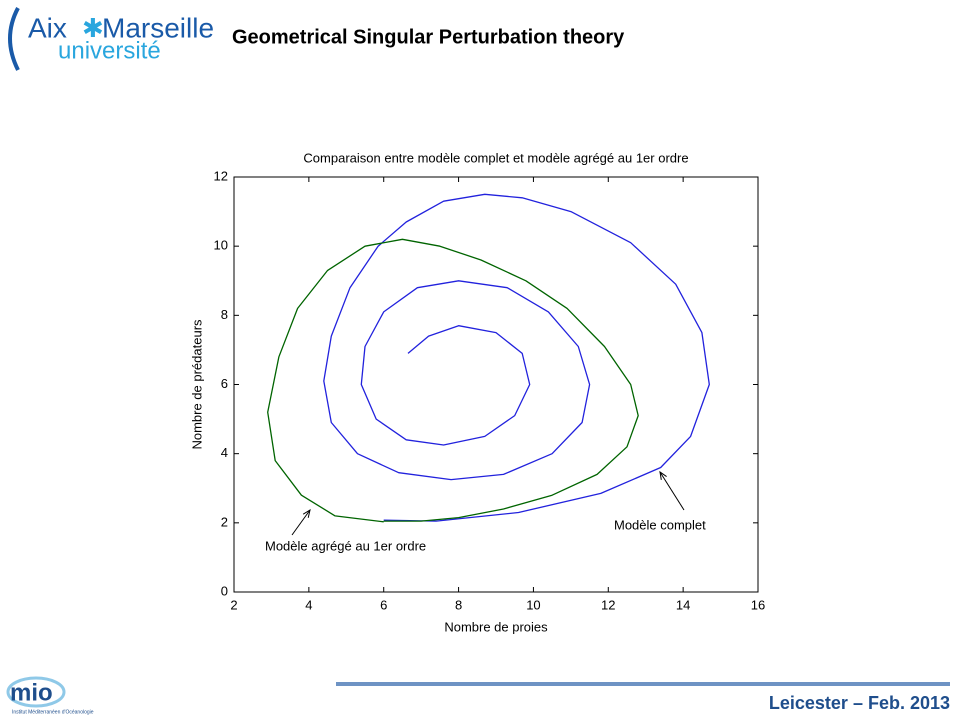  I want to click on y-tick-label: 0, so click(224, 590).